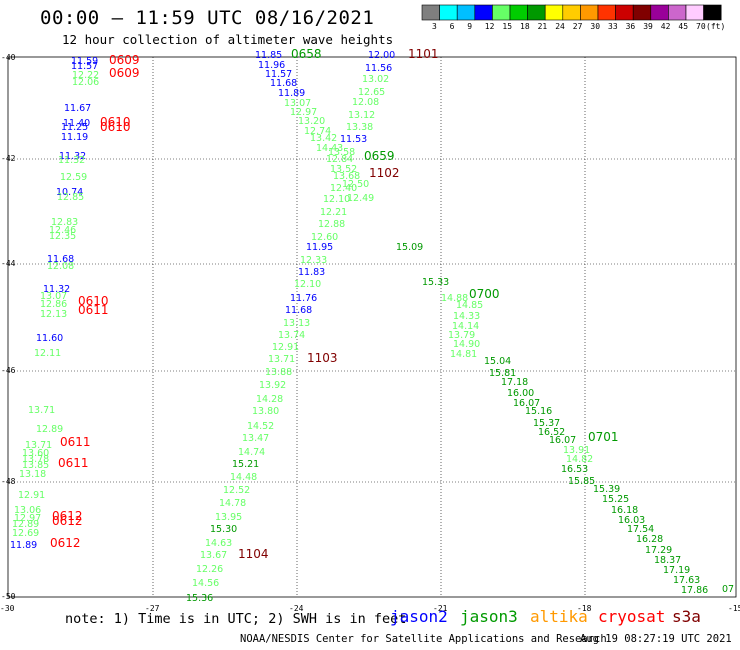  What do you see at coordinates (359, 127) in the screenshot?
I see `wave-height-label: 13.38` at bounding box center [359, 127].